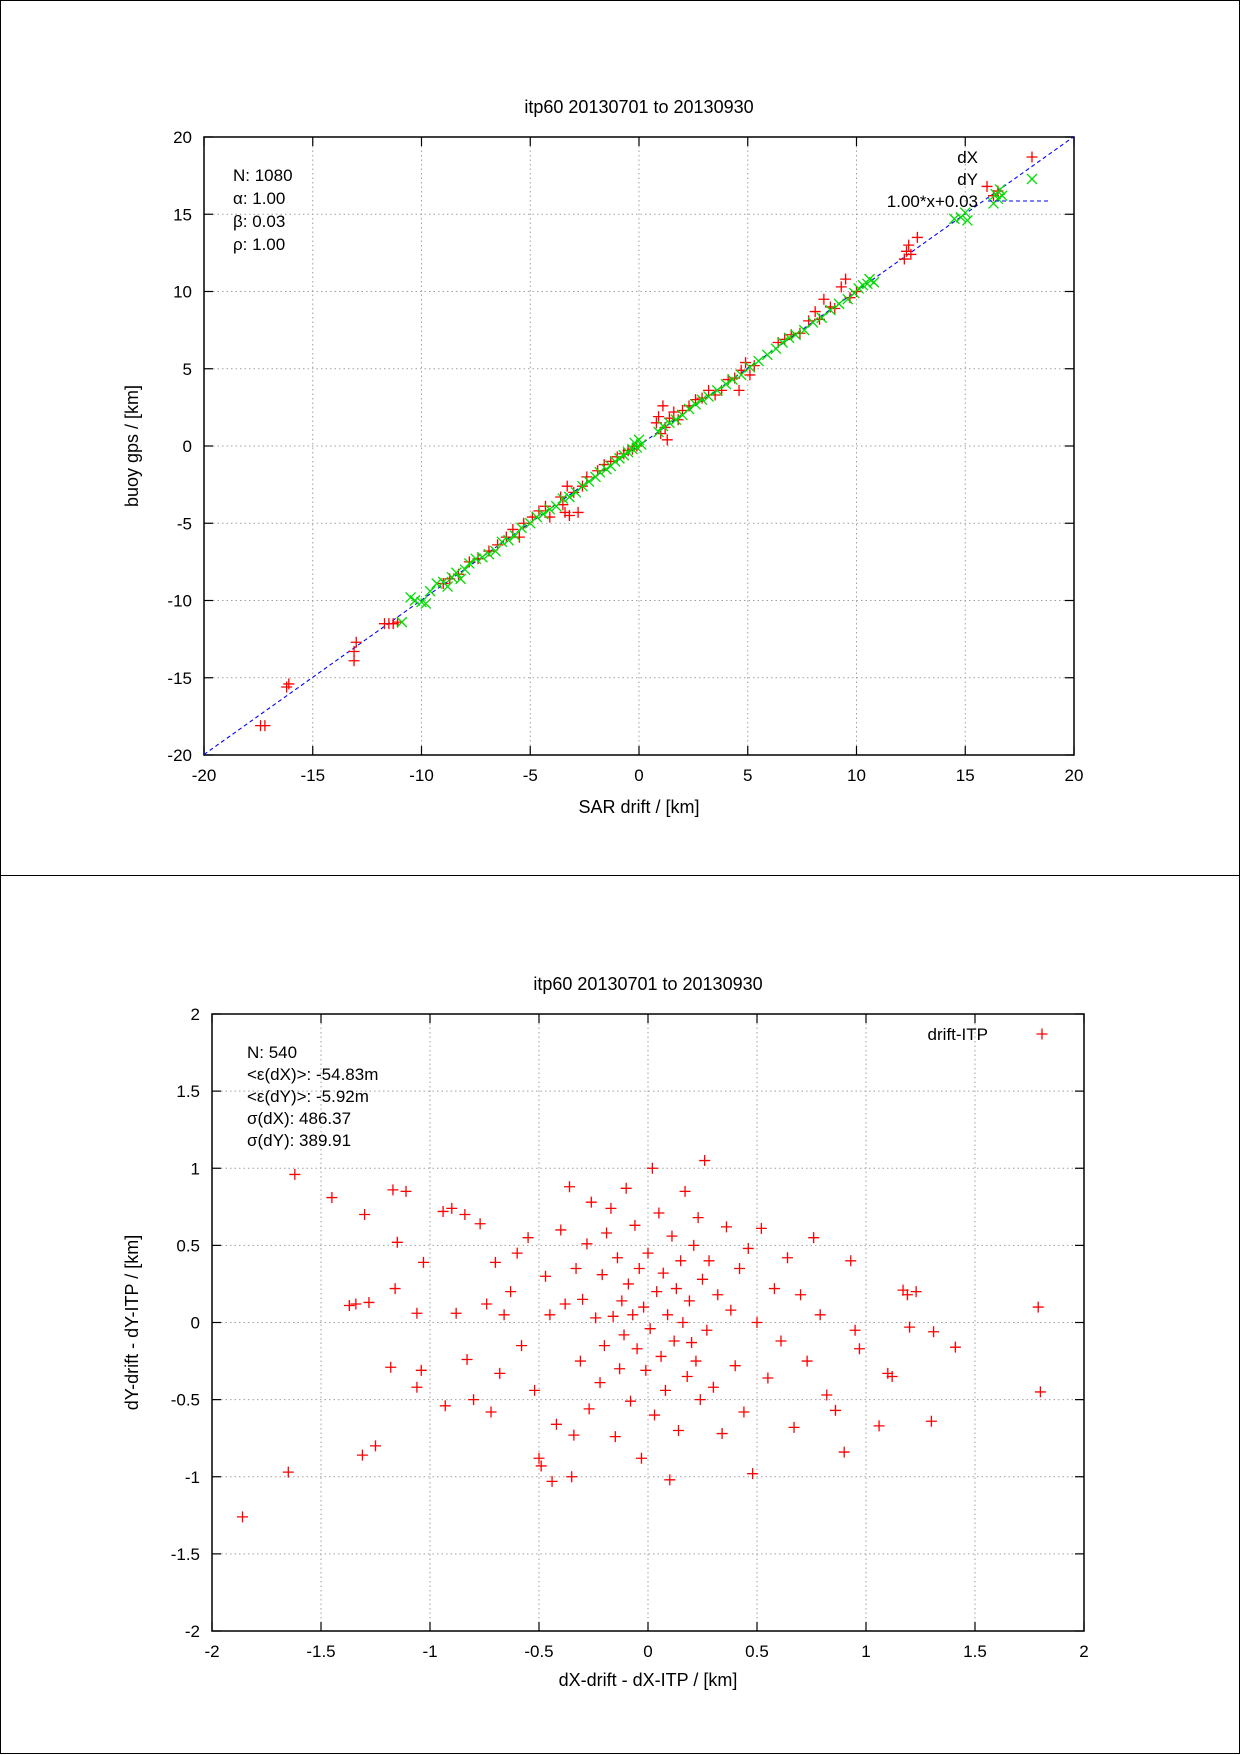  I want to click on x-axis-label: dX-drift - dX-ITP / [km], so click(648, 1680).